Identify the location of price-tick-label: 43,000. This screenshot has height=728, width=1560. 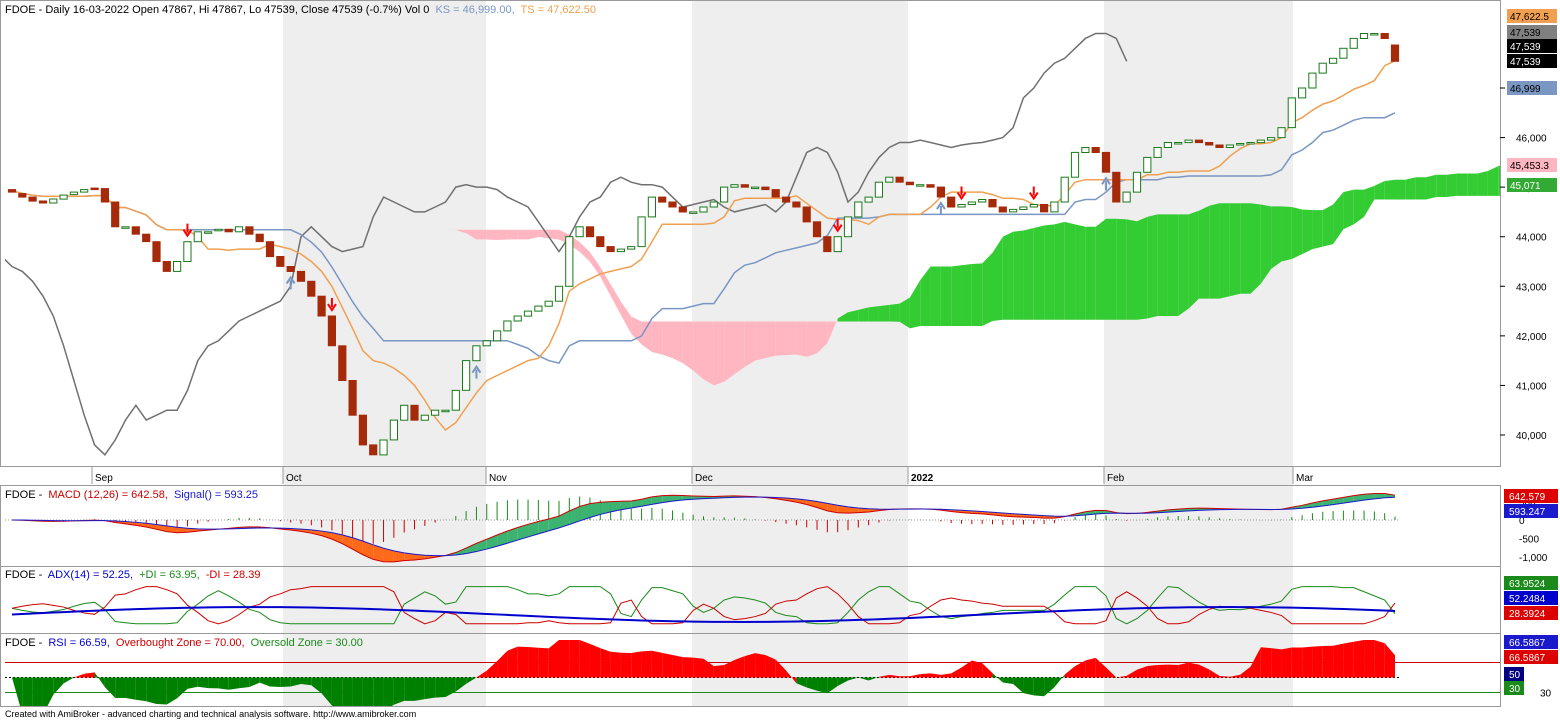
(1531, 287).